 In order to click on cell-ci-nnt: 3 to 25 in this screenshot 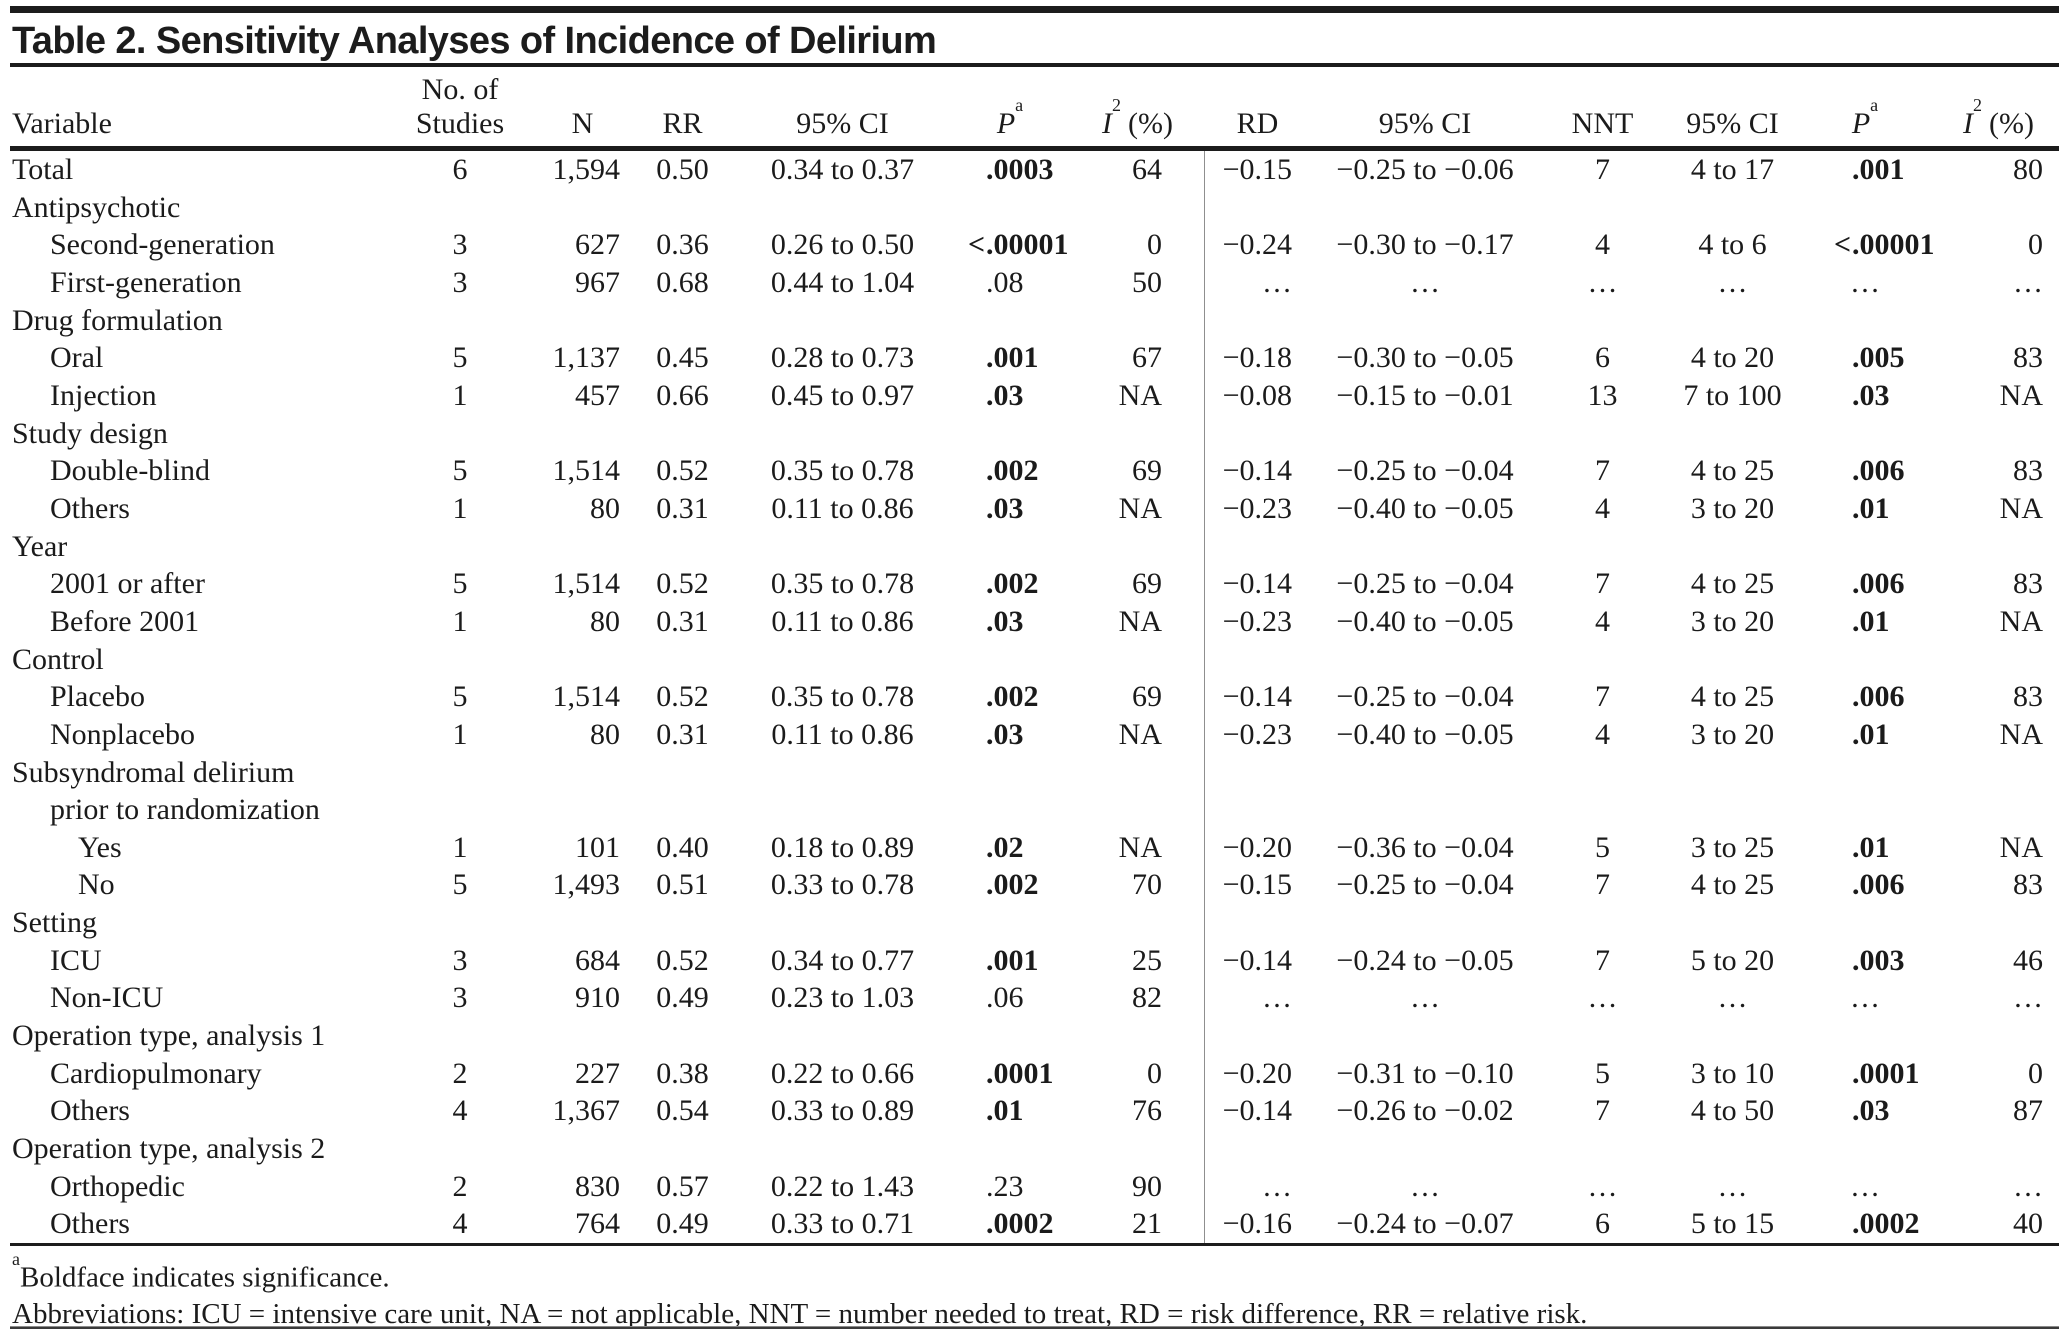, I will do `click(1732, 847)`.